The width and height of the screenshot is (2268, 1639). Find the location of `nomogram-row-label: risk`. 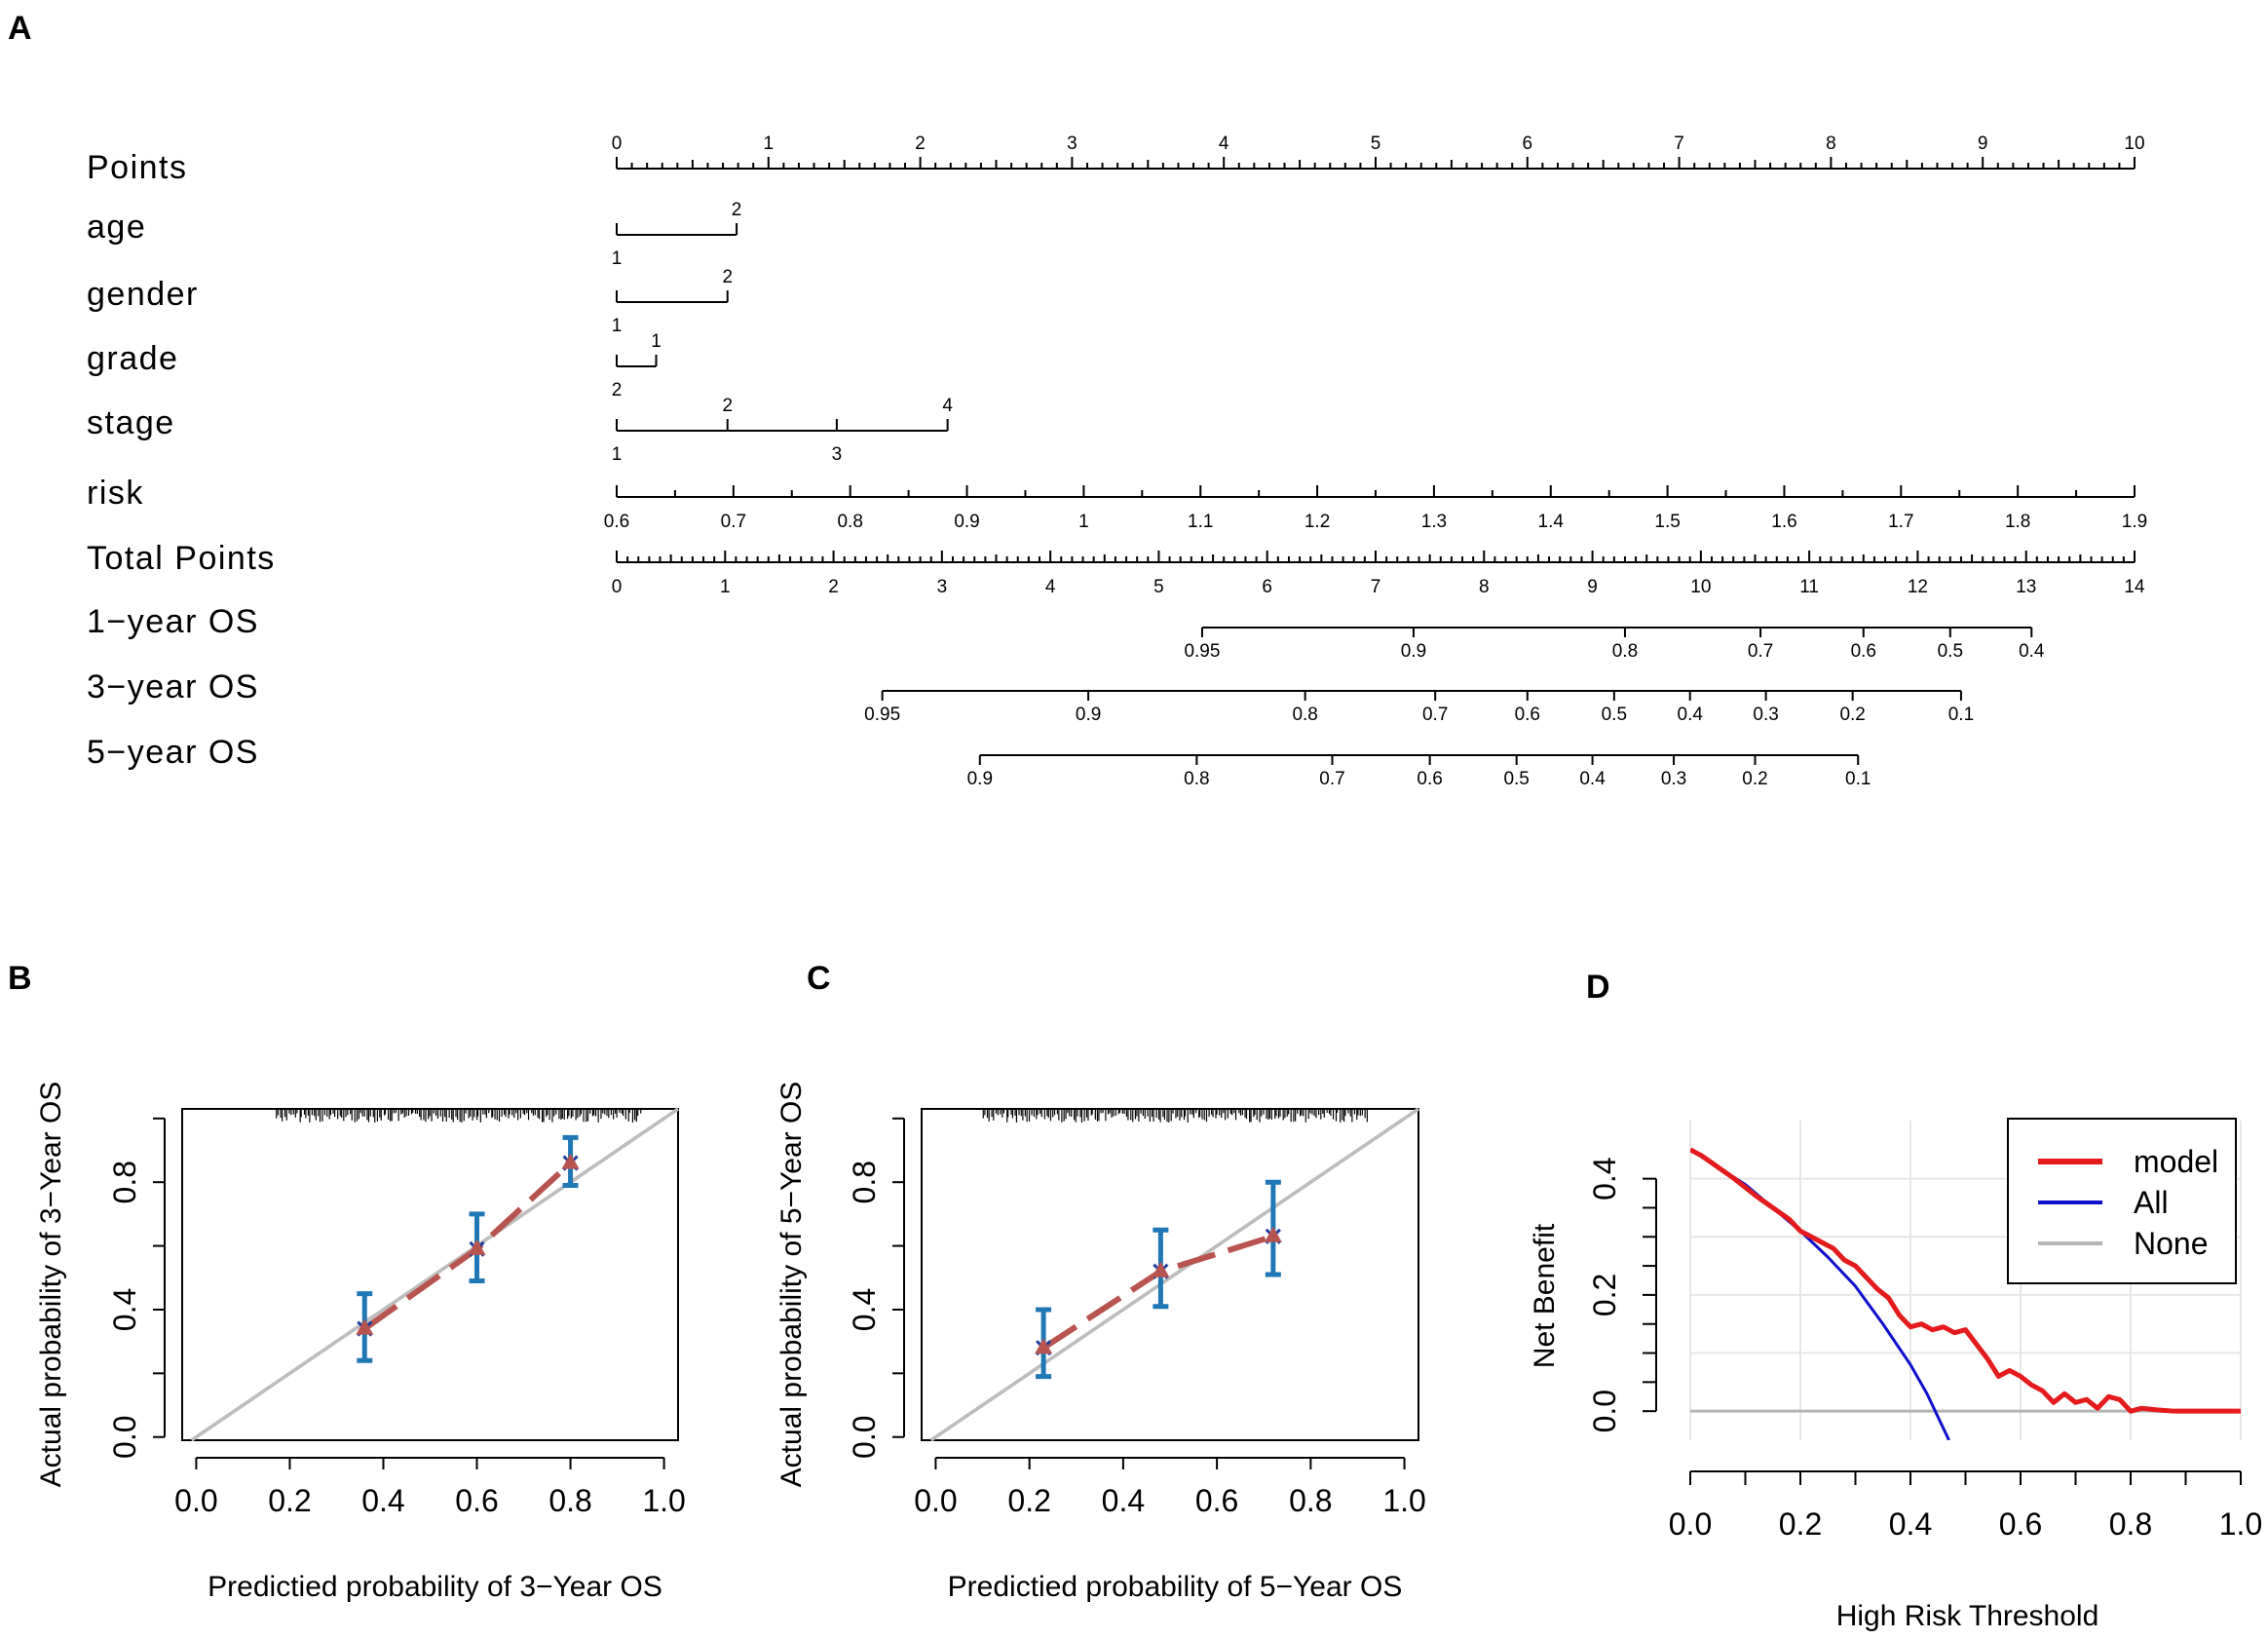

nomogram-row-label: risk is located at coordinates (115, 493).